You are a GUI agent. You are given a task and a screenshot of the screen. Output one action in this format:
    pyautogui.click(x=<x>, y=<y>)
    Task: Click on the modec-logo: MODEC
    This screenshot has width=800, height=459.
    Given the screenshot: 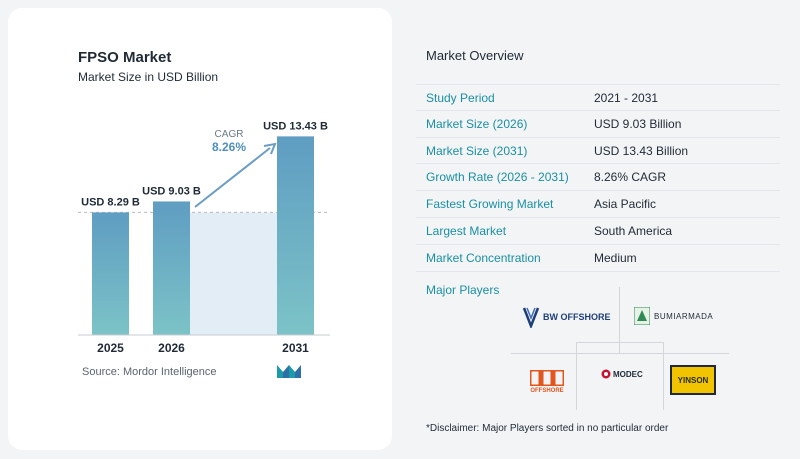 What is the action you would take?
    pyautogui.click(x=622, y=374)
    